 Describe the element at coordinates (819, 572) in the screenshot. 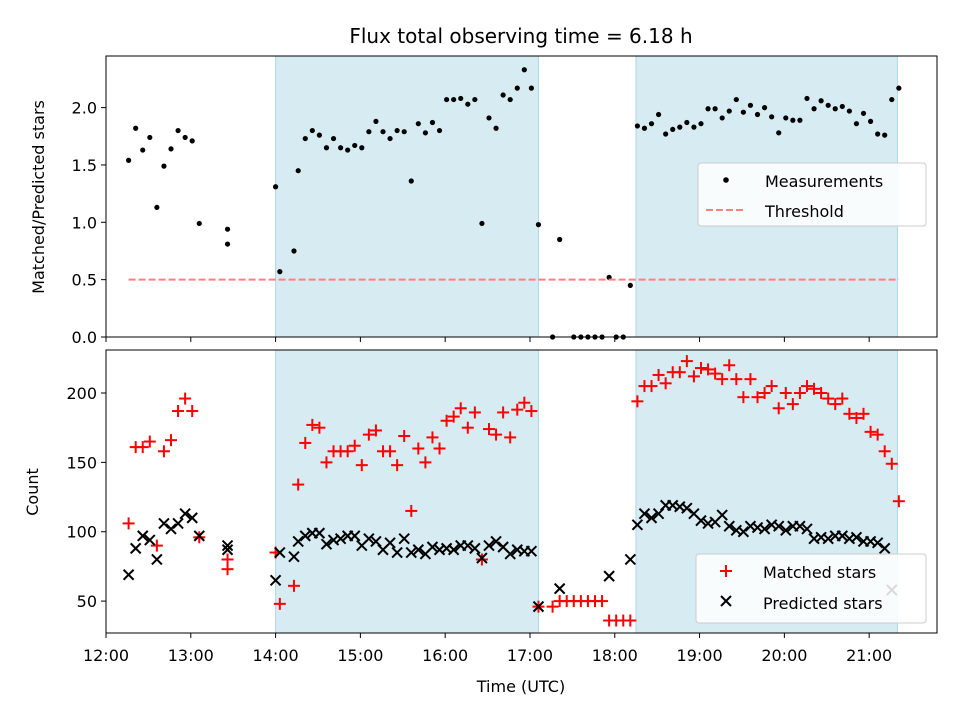

I see `legend-matched-label: Matched stars` at that location.